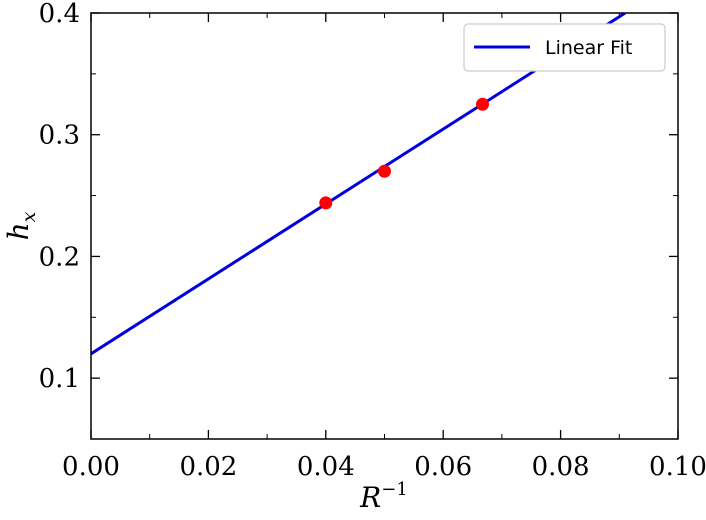 The height and width of the screenshot is (520, 706). I want to click on y-tick-label: 0.2, so click(59, 257).